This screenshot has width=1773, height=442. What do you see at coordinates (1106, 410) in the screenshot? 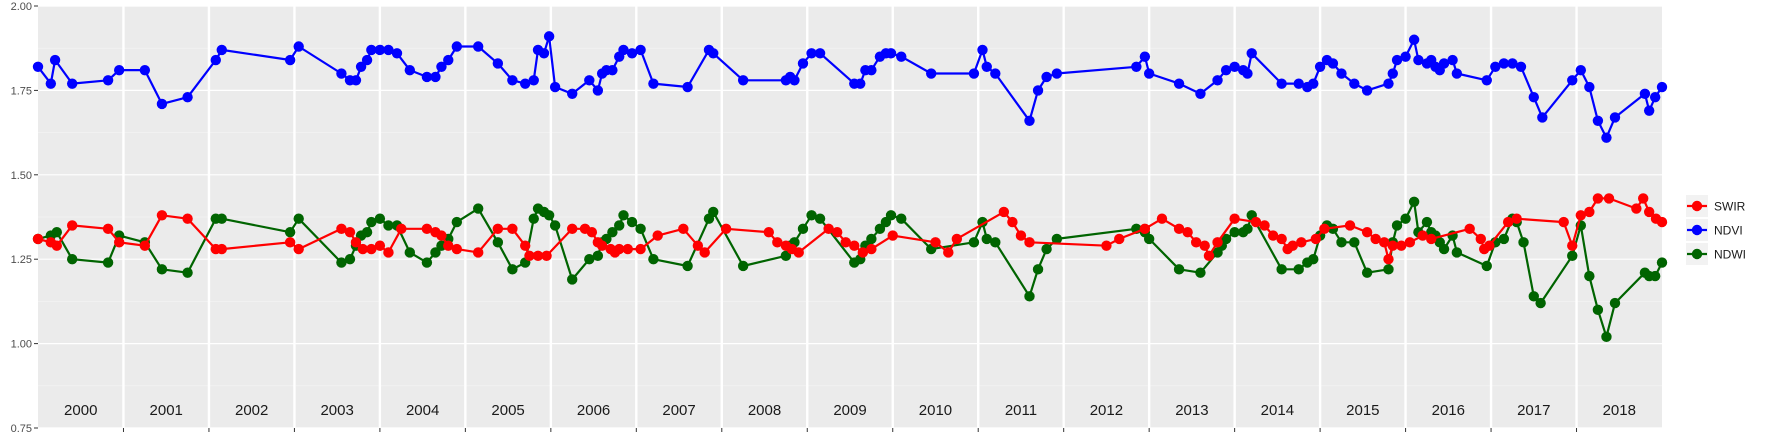
I see `year-label-2012: 2012` at bounding box center [1106, 410].